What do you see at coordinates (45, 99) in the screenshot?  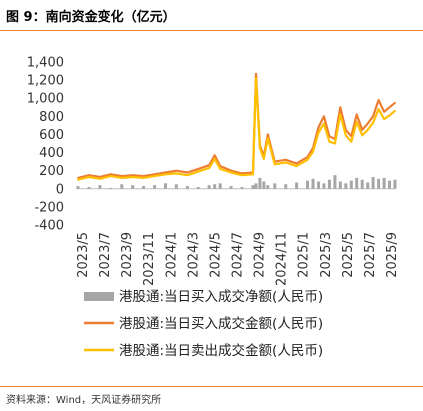 I see `y-tick-label: 1,000` at bounding box center [45, 99].